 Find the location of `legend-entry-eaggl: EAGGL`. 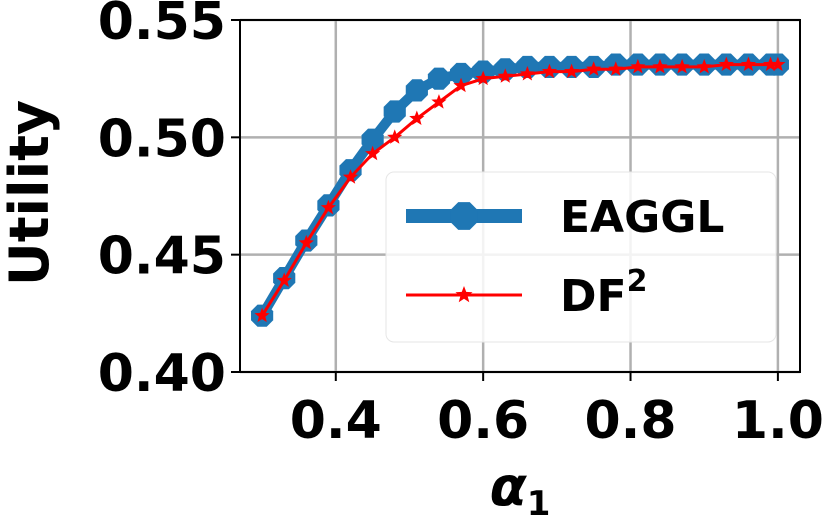

legend-entry-eaggl: EAGGL is located at coordinates (565, 217).